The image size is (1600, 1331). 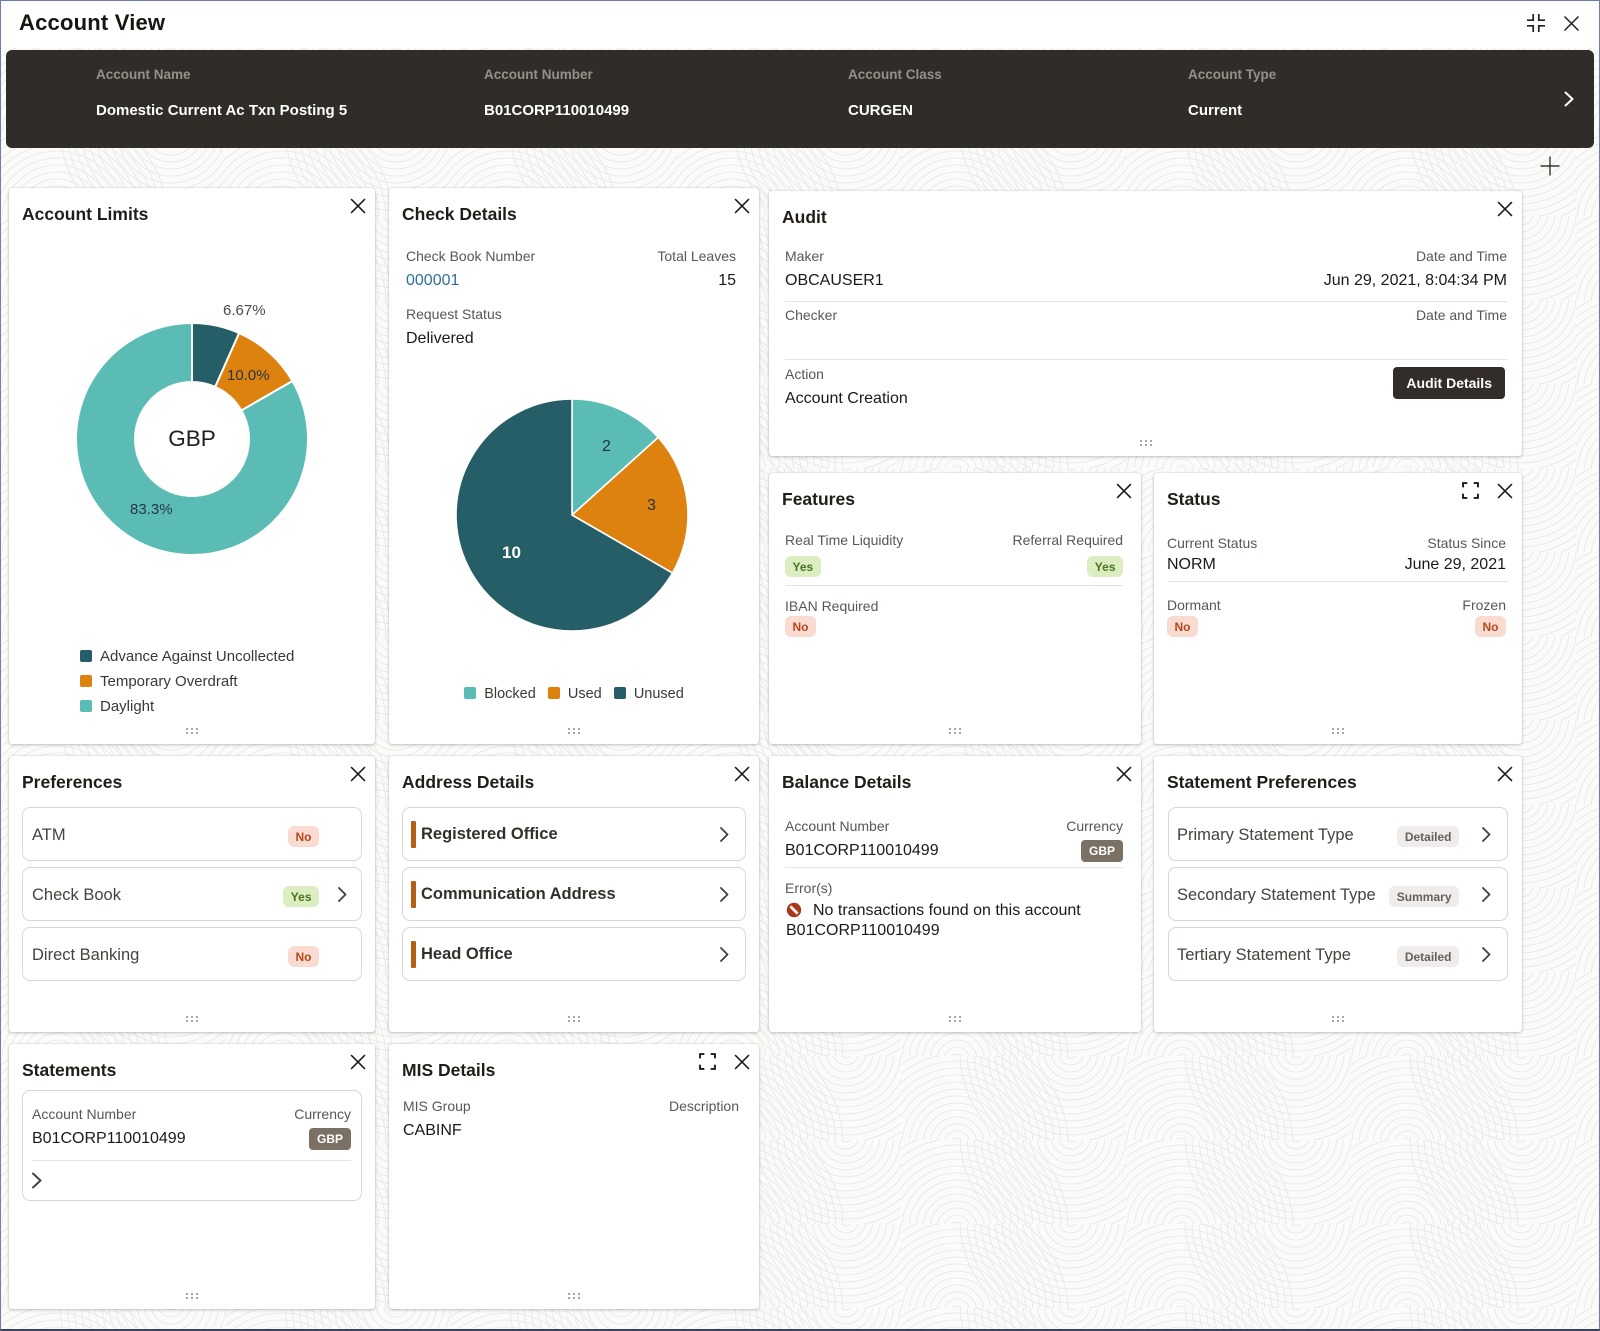 What do you see at coordinates (606, 446) in the screenshot?
I see `svg-text: 2` at bounding box center [606, 446].